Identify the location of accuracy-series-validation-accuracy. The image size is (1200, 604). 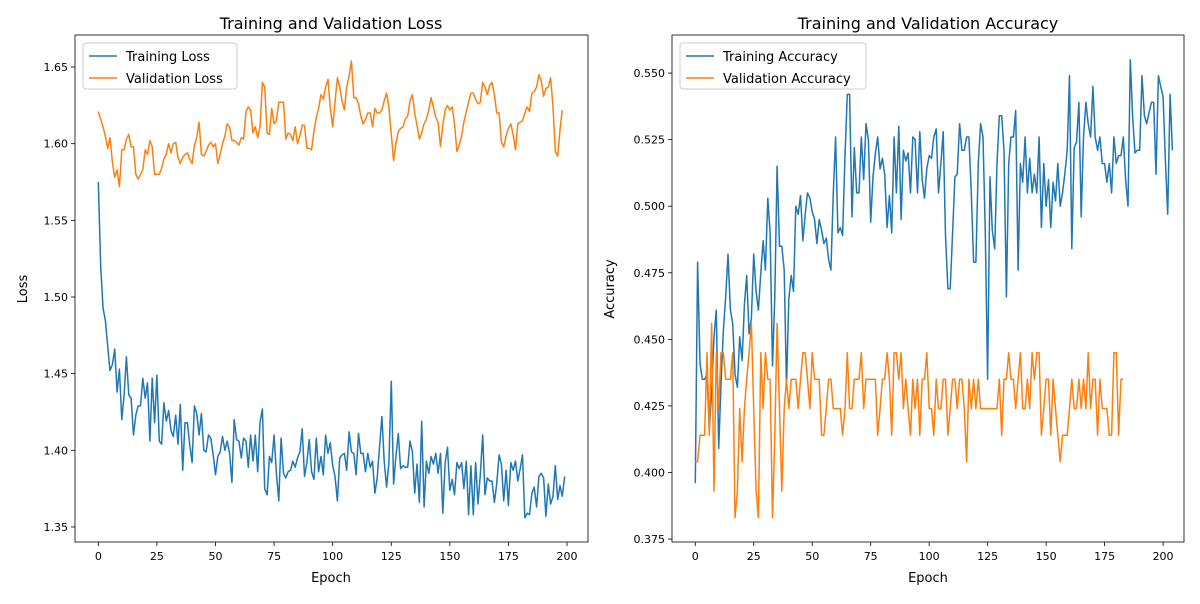
(909, 420).